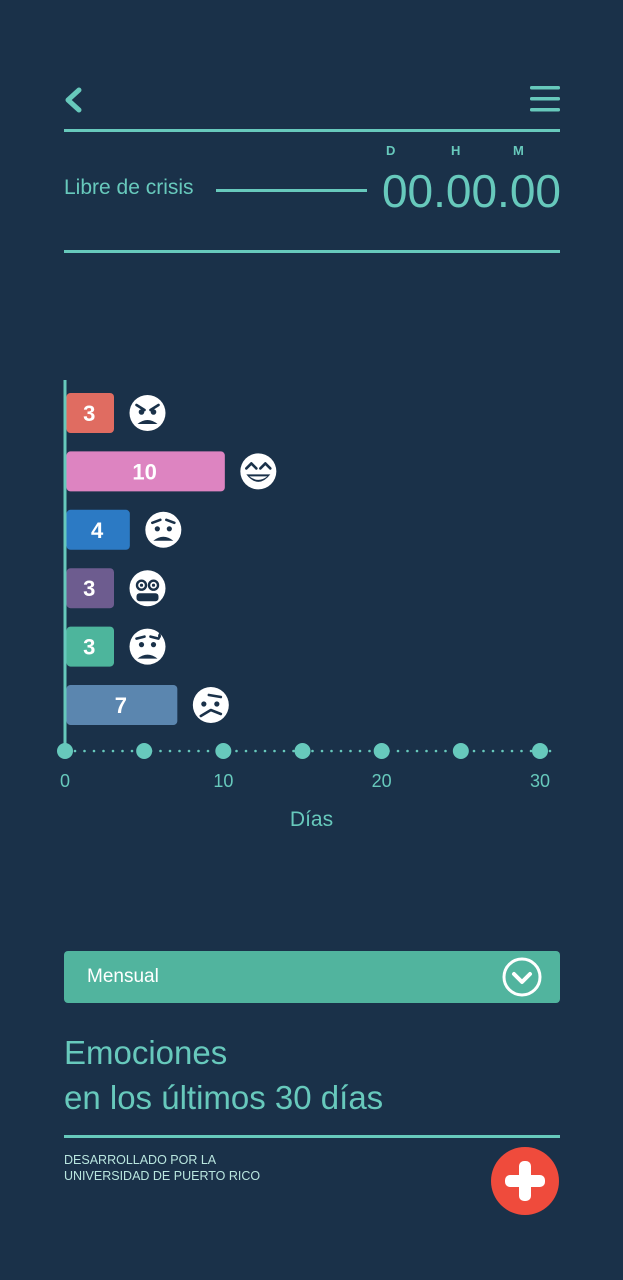  What do you see at coordinates (311, 819) in the screenshot?
I see `x-axis-label: Días` at bounding box center [311, 819].